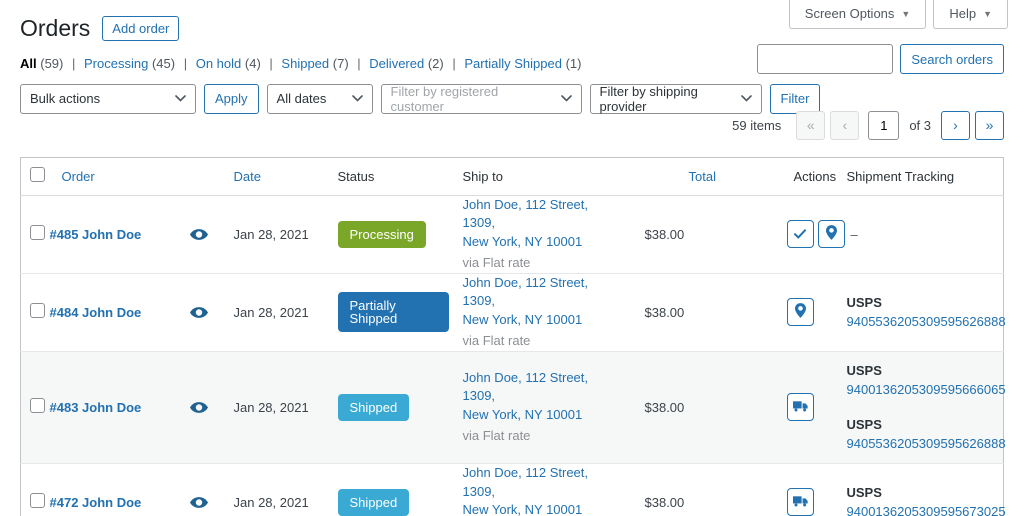 This screenshot has height=516, width=1024. What do you see at coordinates (37, 175) in the screenshot?
I see `select-all-checkbox` at bounding box center [37, 175].